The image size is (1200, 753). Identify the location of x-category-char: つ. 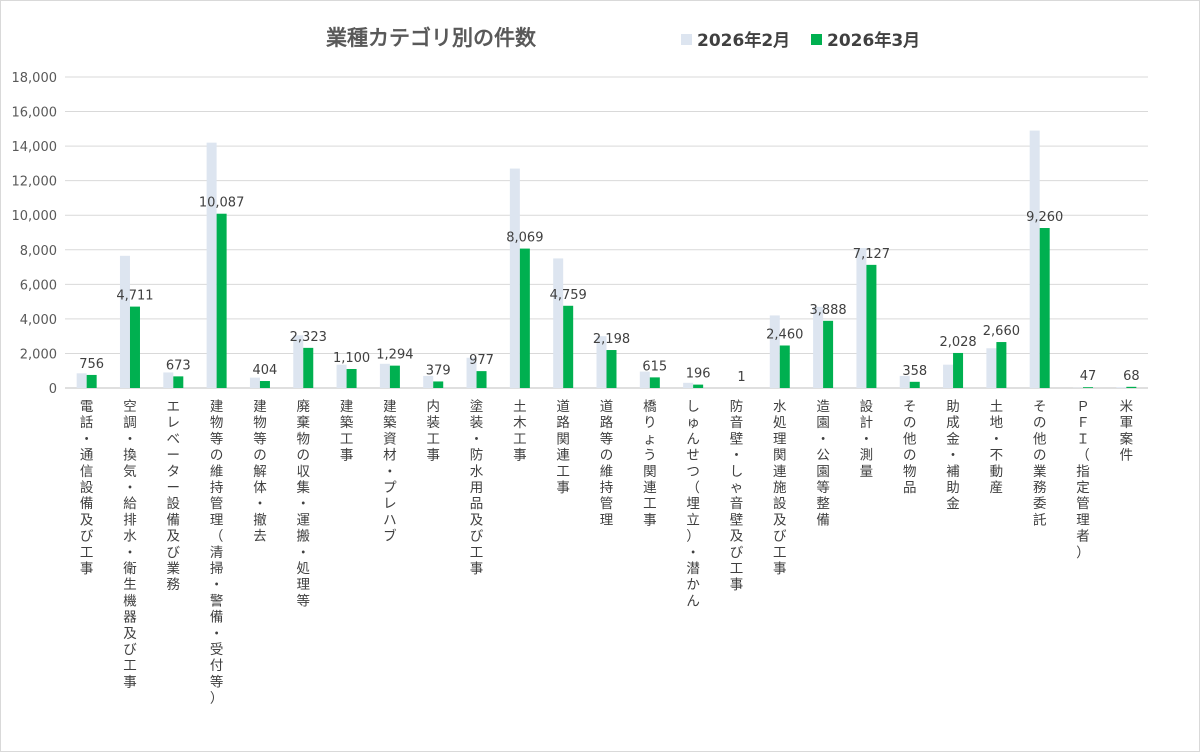
(693, 472).